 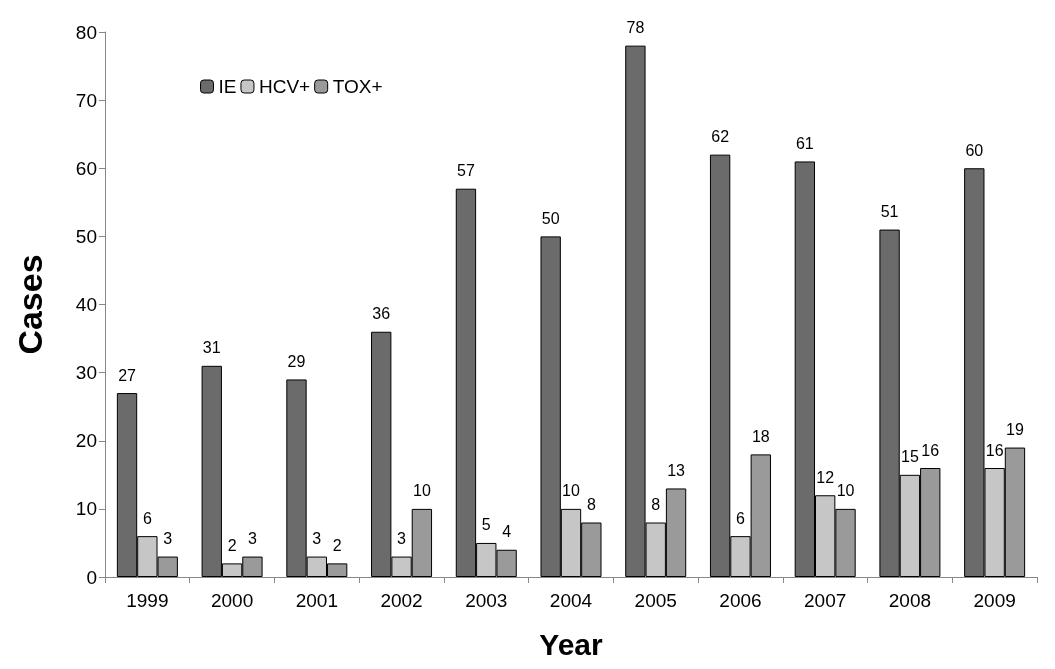 What do you see at coordinates (889, 212) in the screenshot?
I see `data-label: 51` at bounding box center [889, 212].